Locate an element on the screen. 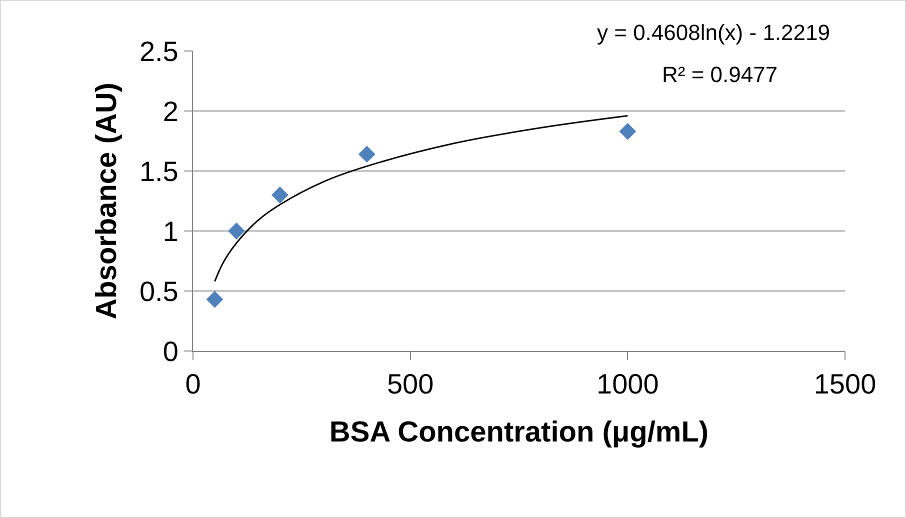 This screenshot has height=518, width=906. y-tick-label: 2.5 is located at coordinates (158, 51).